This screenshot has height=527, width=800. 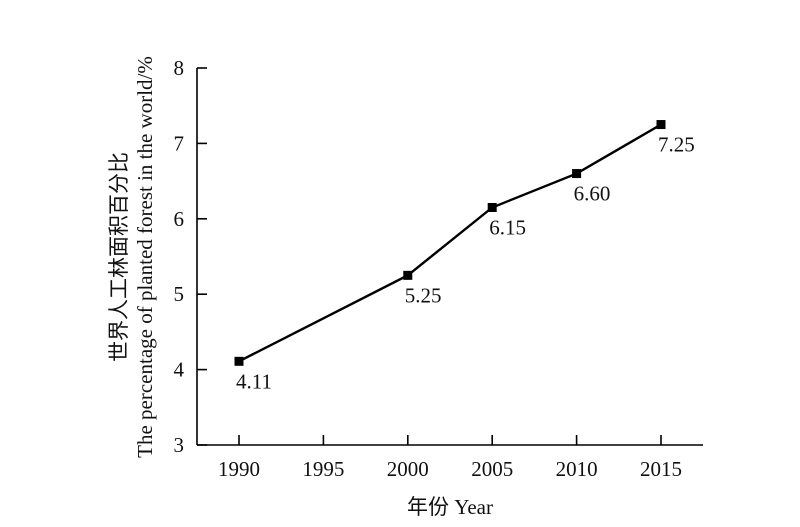 What do you see at coordinates (450, 458) in the screenshot?
I see `x-ticks: 1990 1995 2000 2005 2010 2015` at bounding box center [450, 458].